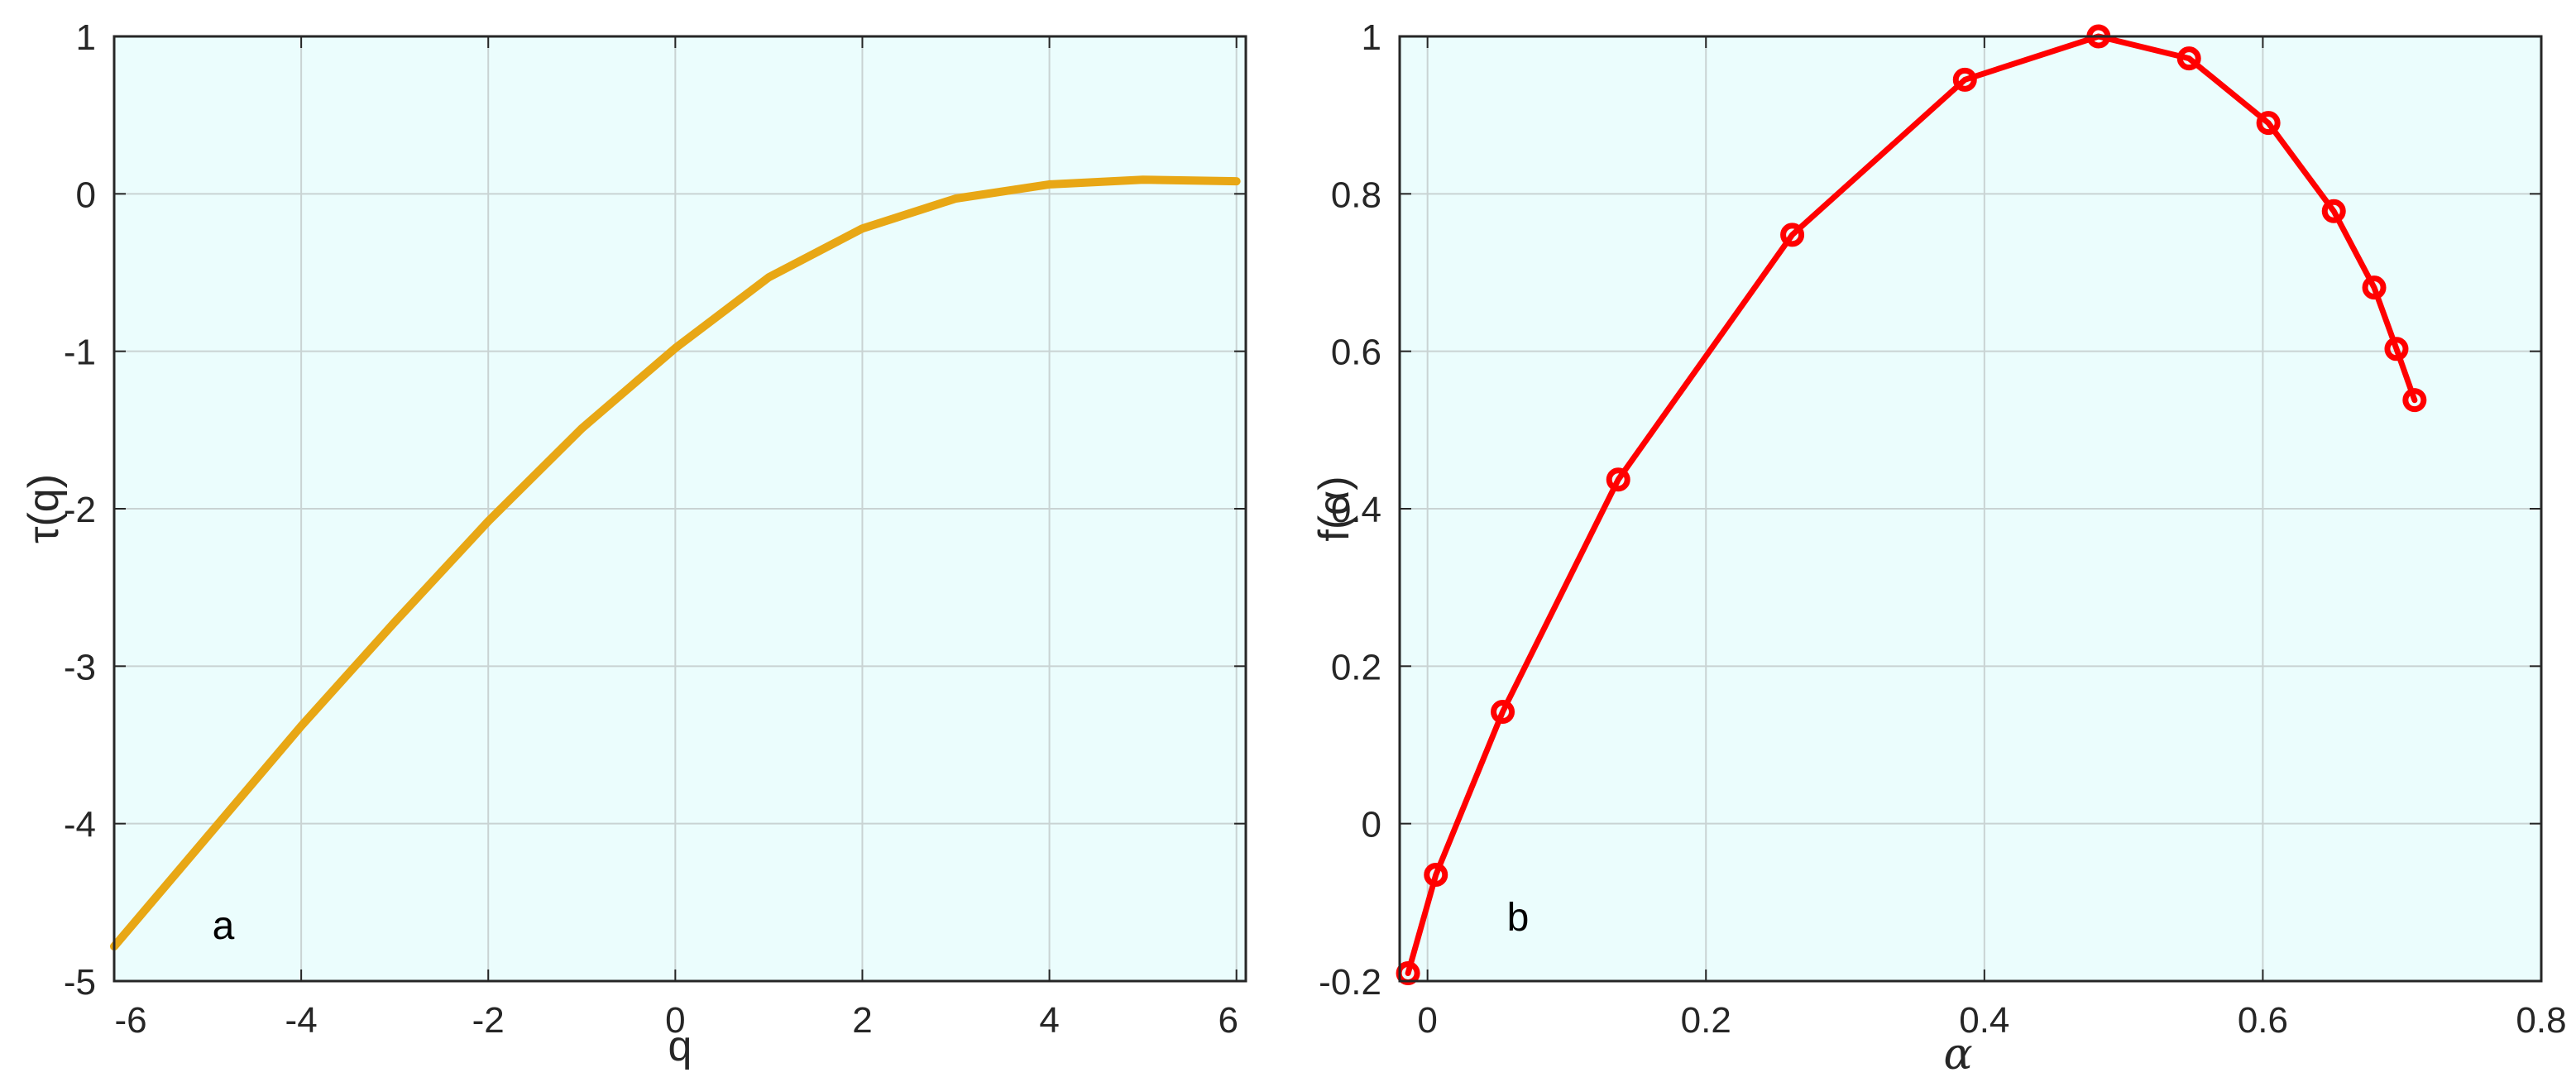 The height and width of the screenshot is (1082, 2576). What do you see at coordinates (1228, 1020) in the screenshot?
I see `x-tick-label: 6` at bounding box center [1228, 1020].